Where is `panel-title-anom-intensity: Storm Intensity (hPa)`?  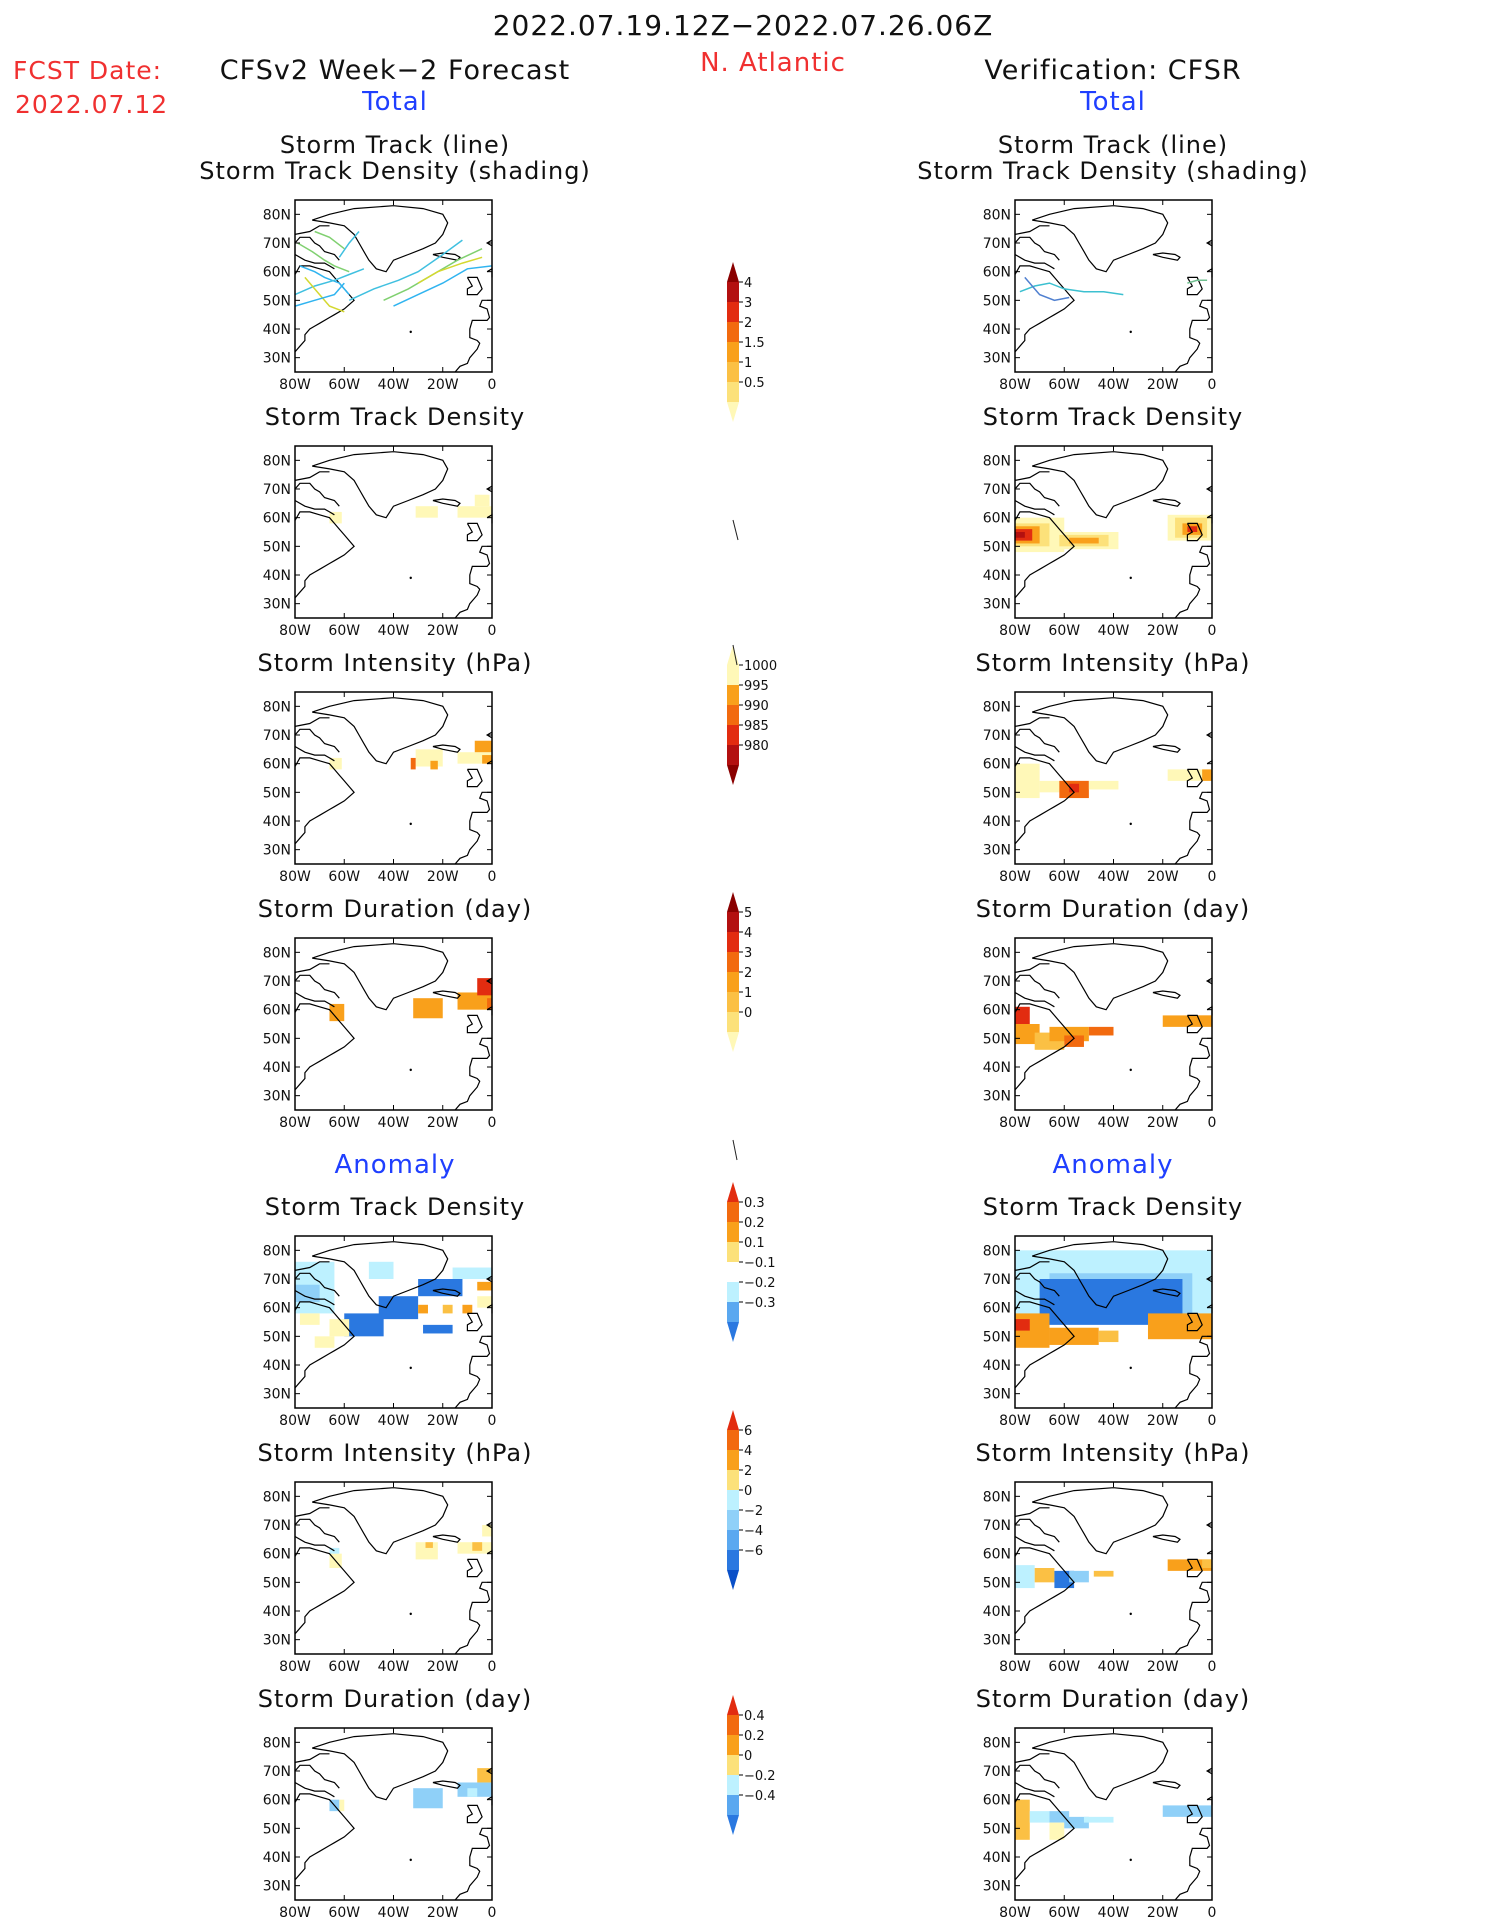
panel-title-anom-intensity: Storm Intensity (hPa) is located at coordinates (395, 1453).